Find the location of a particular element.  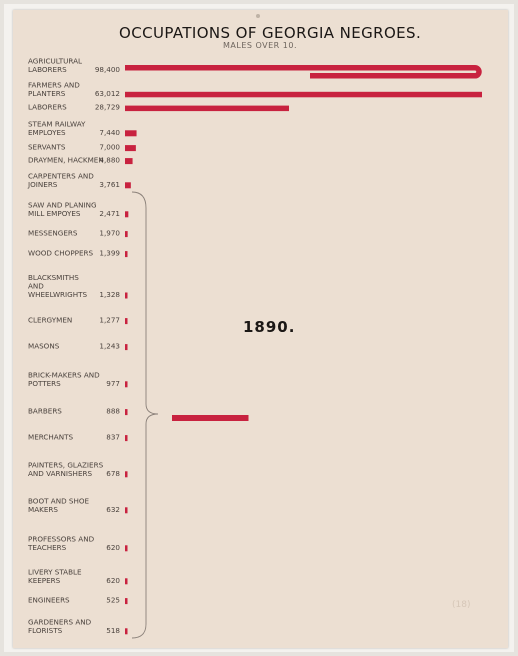

value-label: 1,970 is located at coordinates (109, 233).